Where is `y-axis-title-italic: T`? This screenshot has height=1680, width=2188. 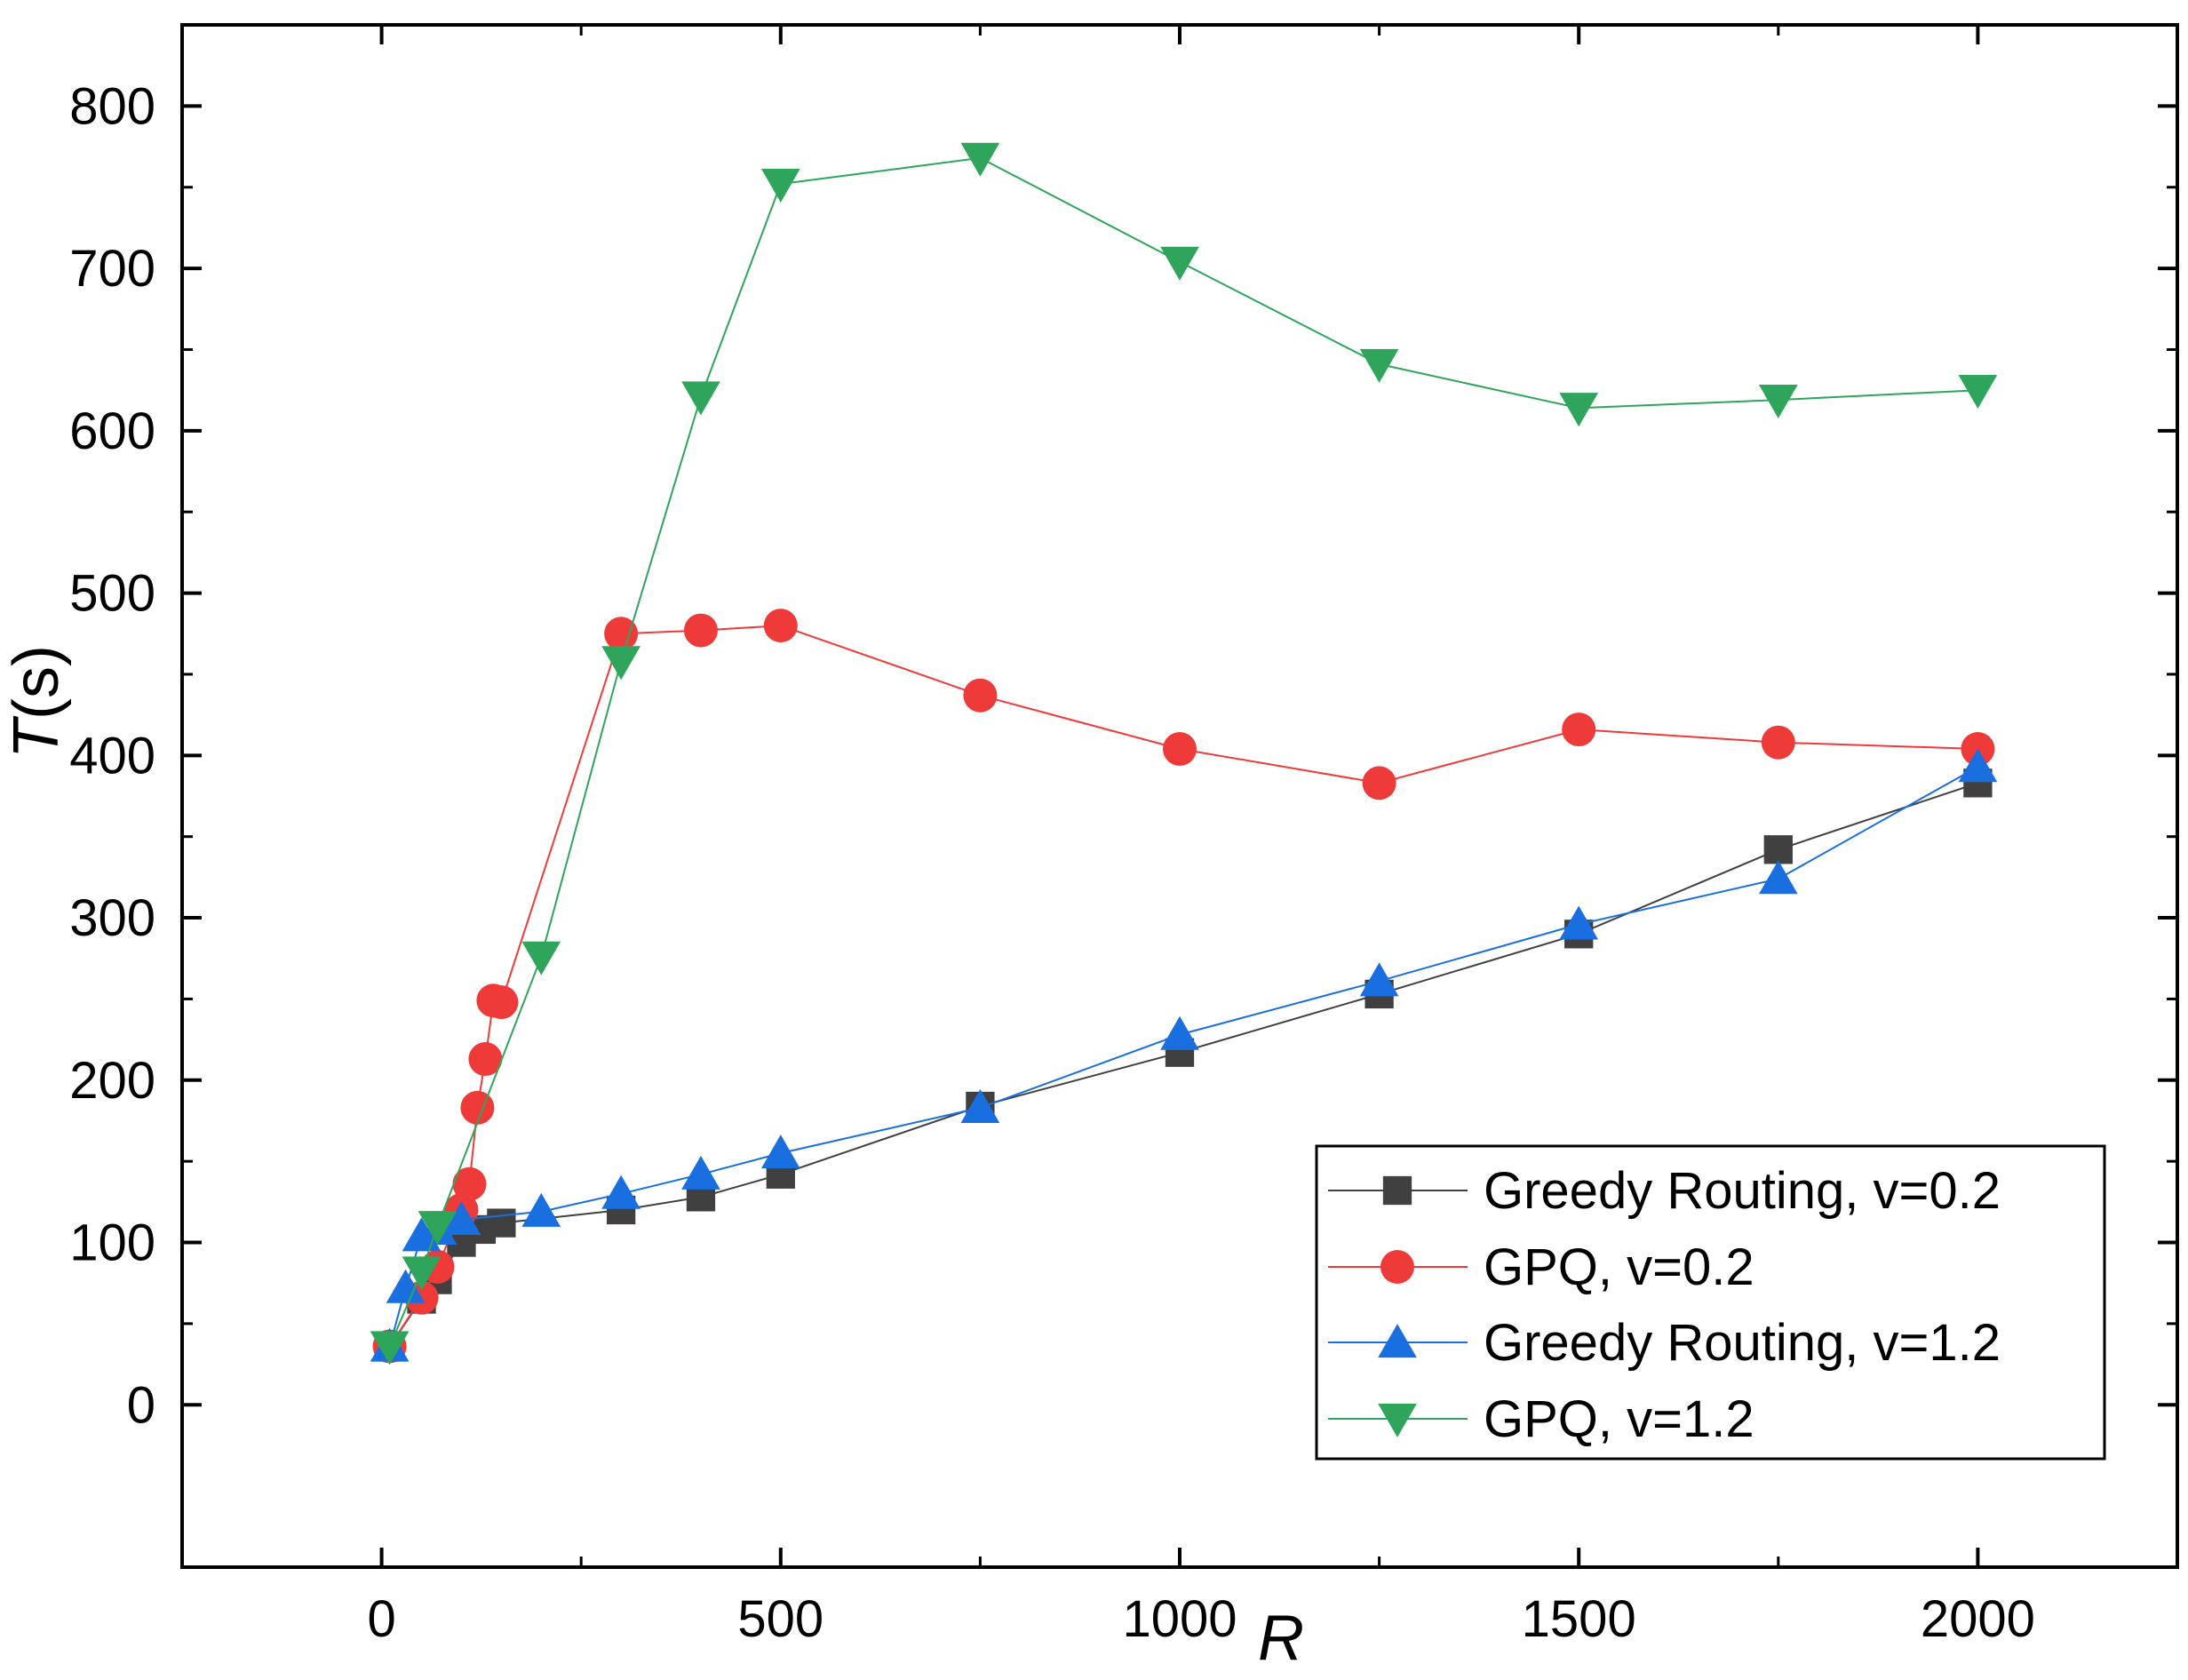 y-axis-title-italic: T is located at coordinates (36, 737).